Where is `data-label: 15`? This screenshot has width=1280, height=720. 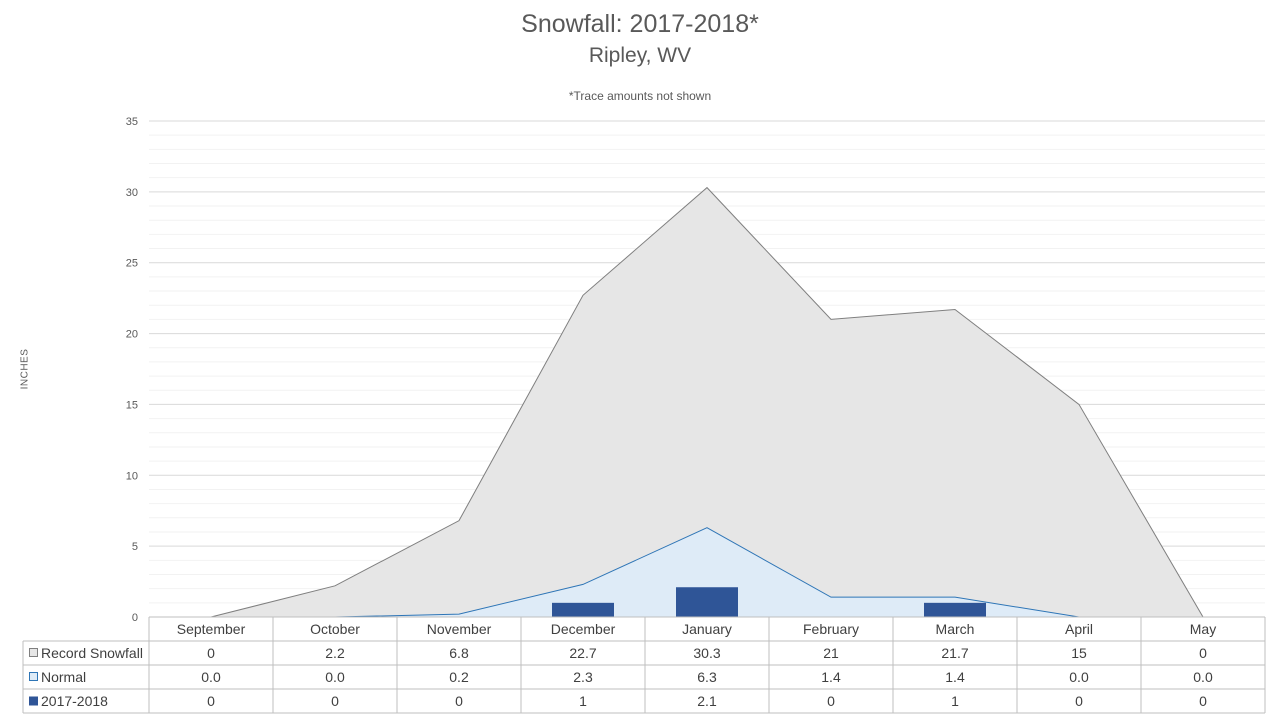
data-label: 15 is located at coordinates (1079, 653).